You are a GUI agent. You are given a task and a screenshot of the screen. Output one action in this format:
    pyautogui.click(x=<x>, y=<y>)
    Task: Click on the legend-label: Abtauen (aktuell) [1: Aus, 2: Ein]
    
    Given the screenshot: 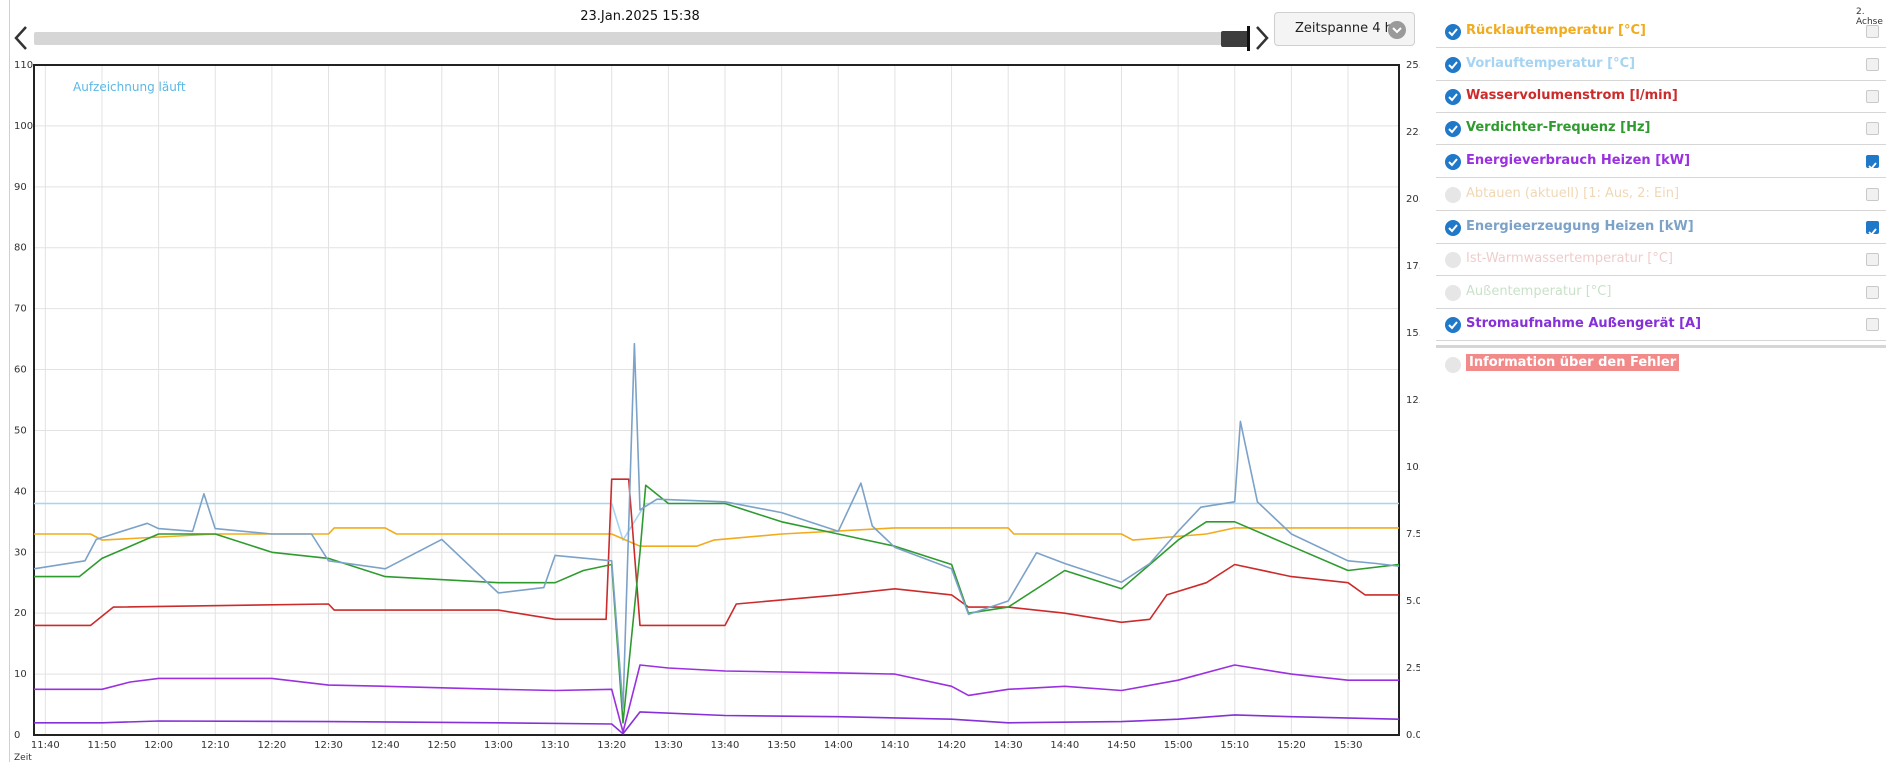 What is the action you would take?
    pyautogui.click(x=1573, y=193)
    